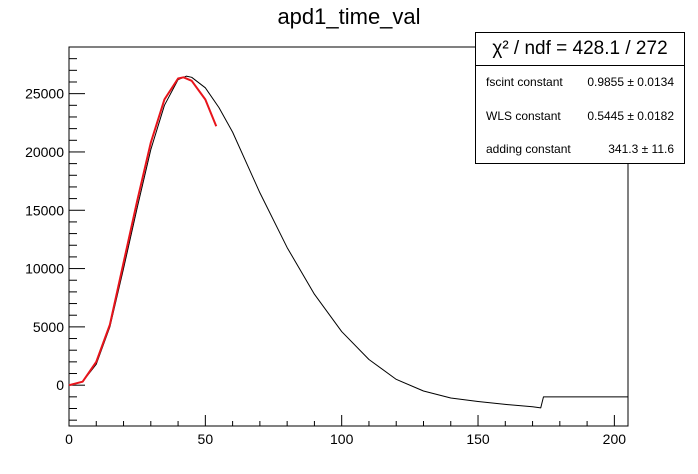  I want to click on stats-row-label: adding constant, so click(528, 149).